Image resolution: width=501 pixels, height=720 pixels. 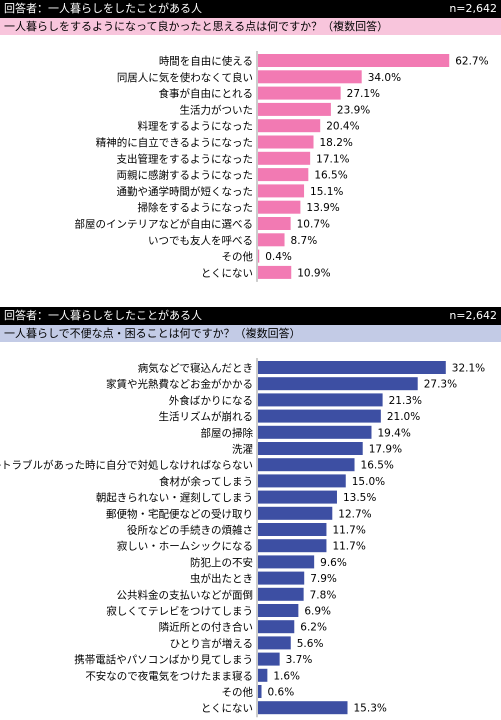 What do you see at coordinates (317, 612) in the screenshot?
I see `value-label: 6.9%` at bounding box center [317, 612].